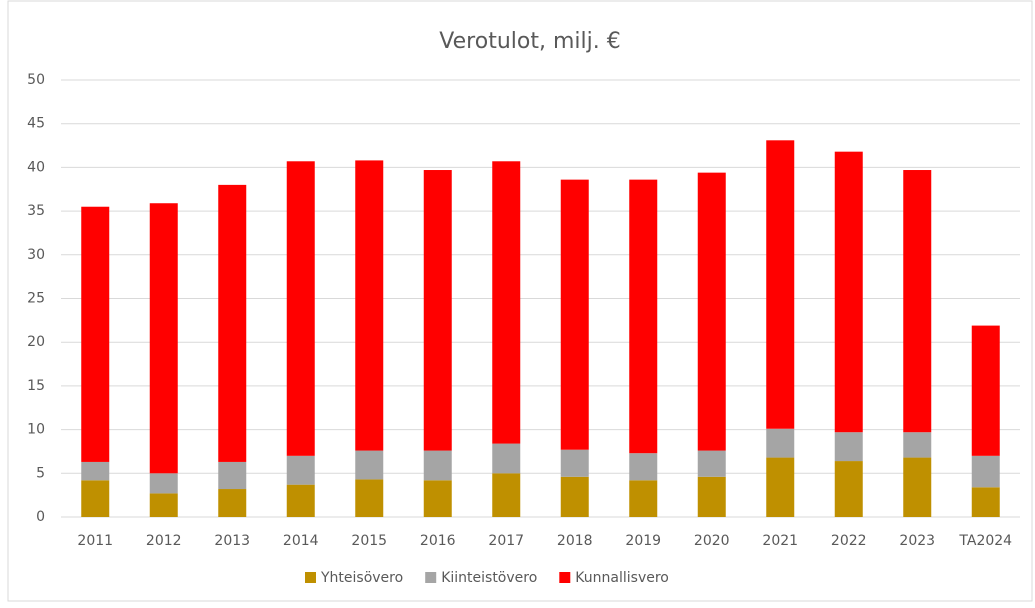 This screenshot has height=608, width=1035. Describe the element at coordinates (575, 541) in the screenshot. I see `x-tick-label: 2018` at that location.